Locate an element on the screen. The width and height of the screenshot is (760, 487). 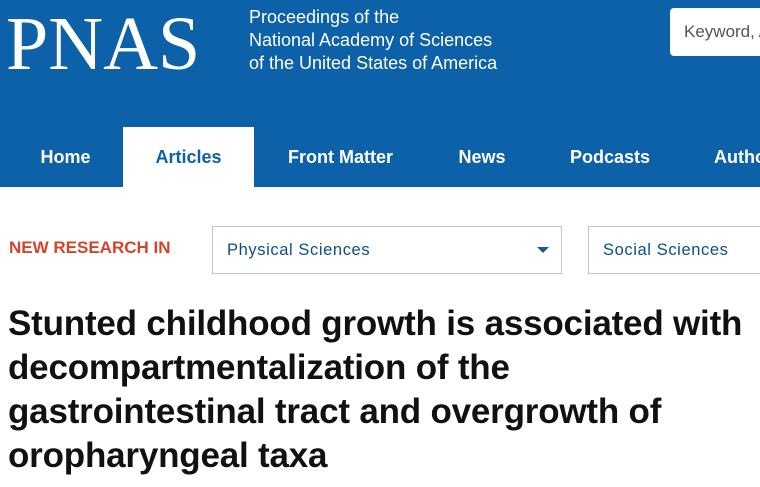
physical-sciences-select-value: Physical Sciences is located at coordinates (299, 249).